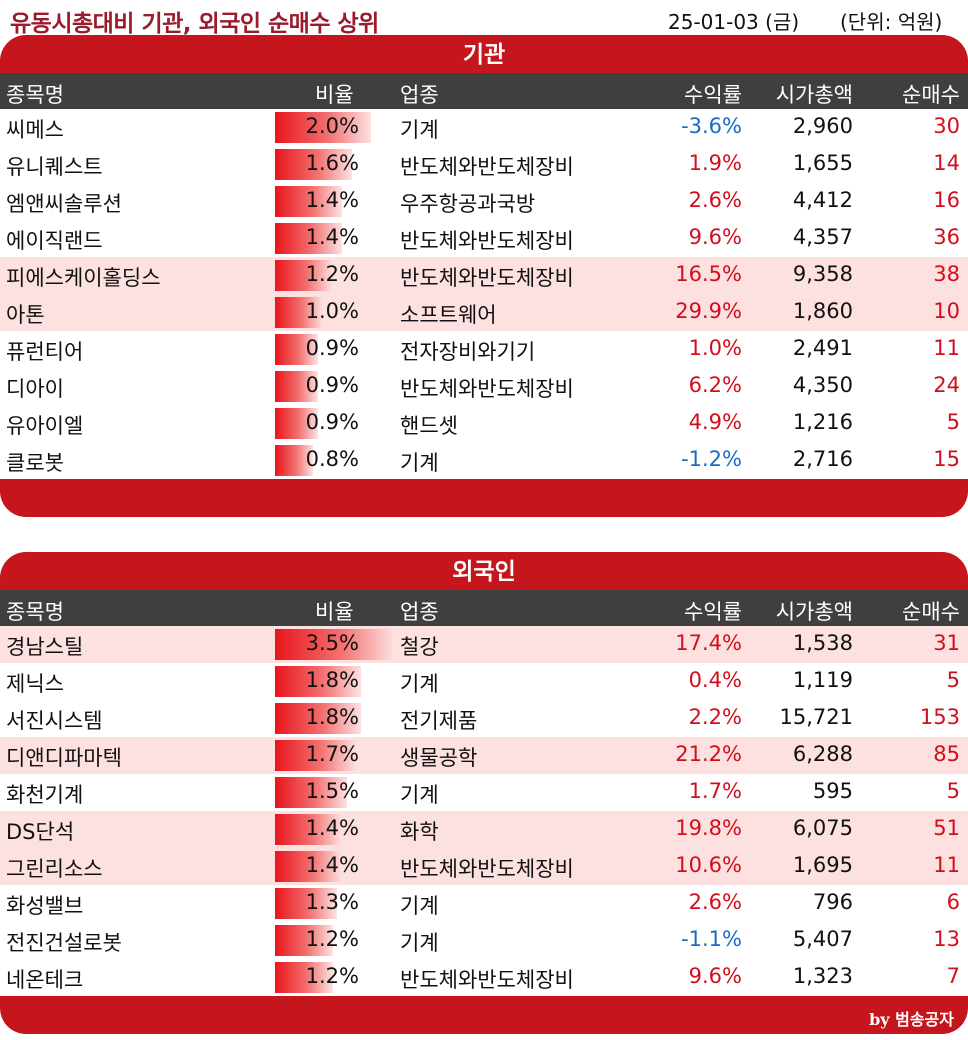 The image size is (968, 1040). I want to click on market-cap: 595, so click(832, 791).